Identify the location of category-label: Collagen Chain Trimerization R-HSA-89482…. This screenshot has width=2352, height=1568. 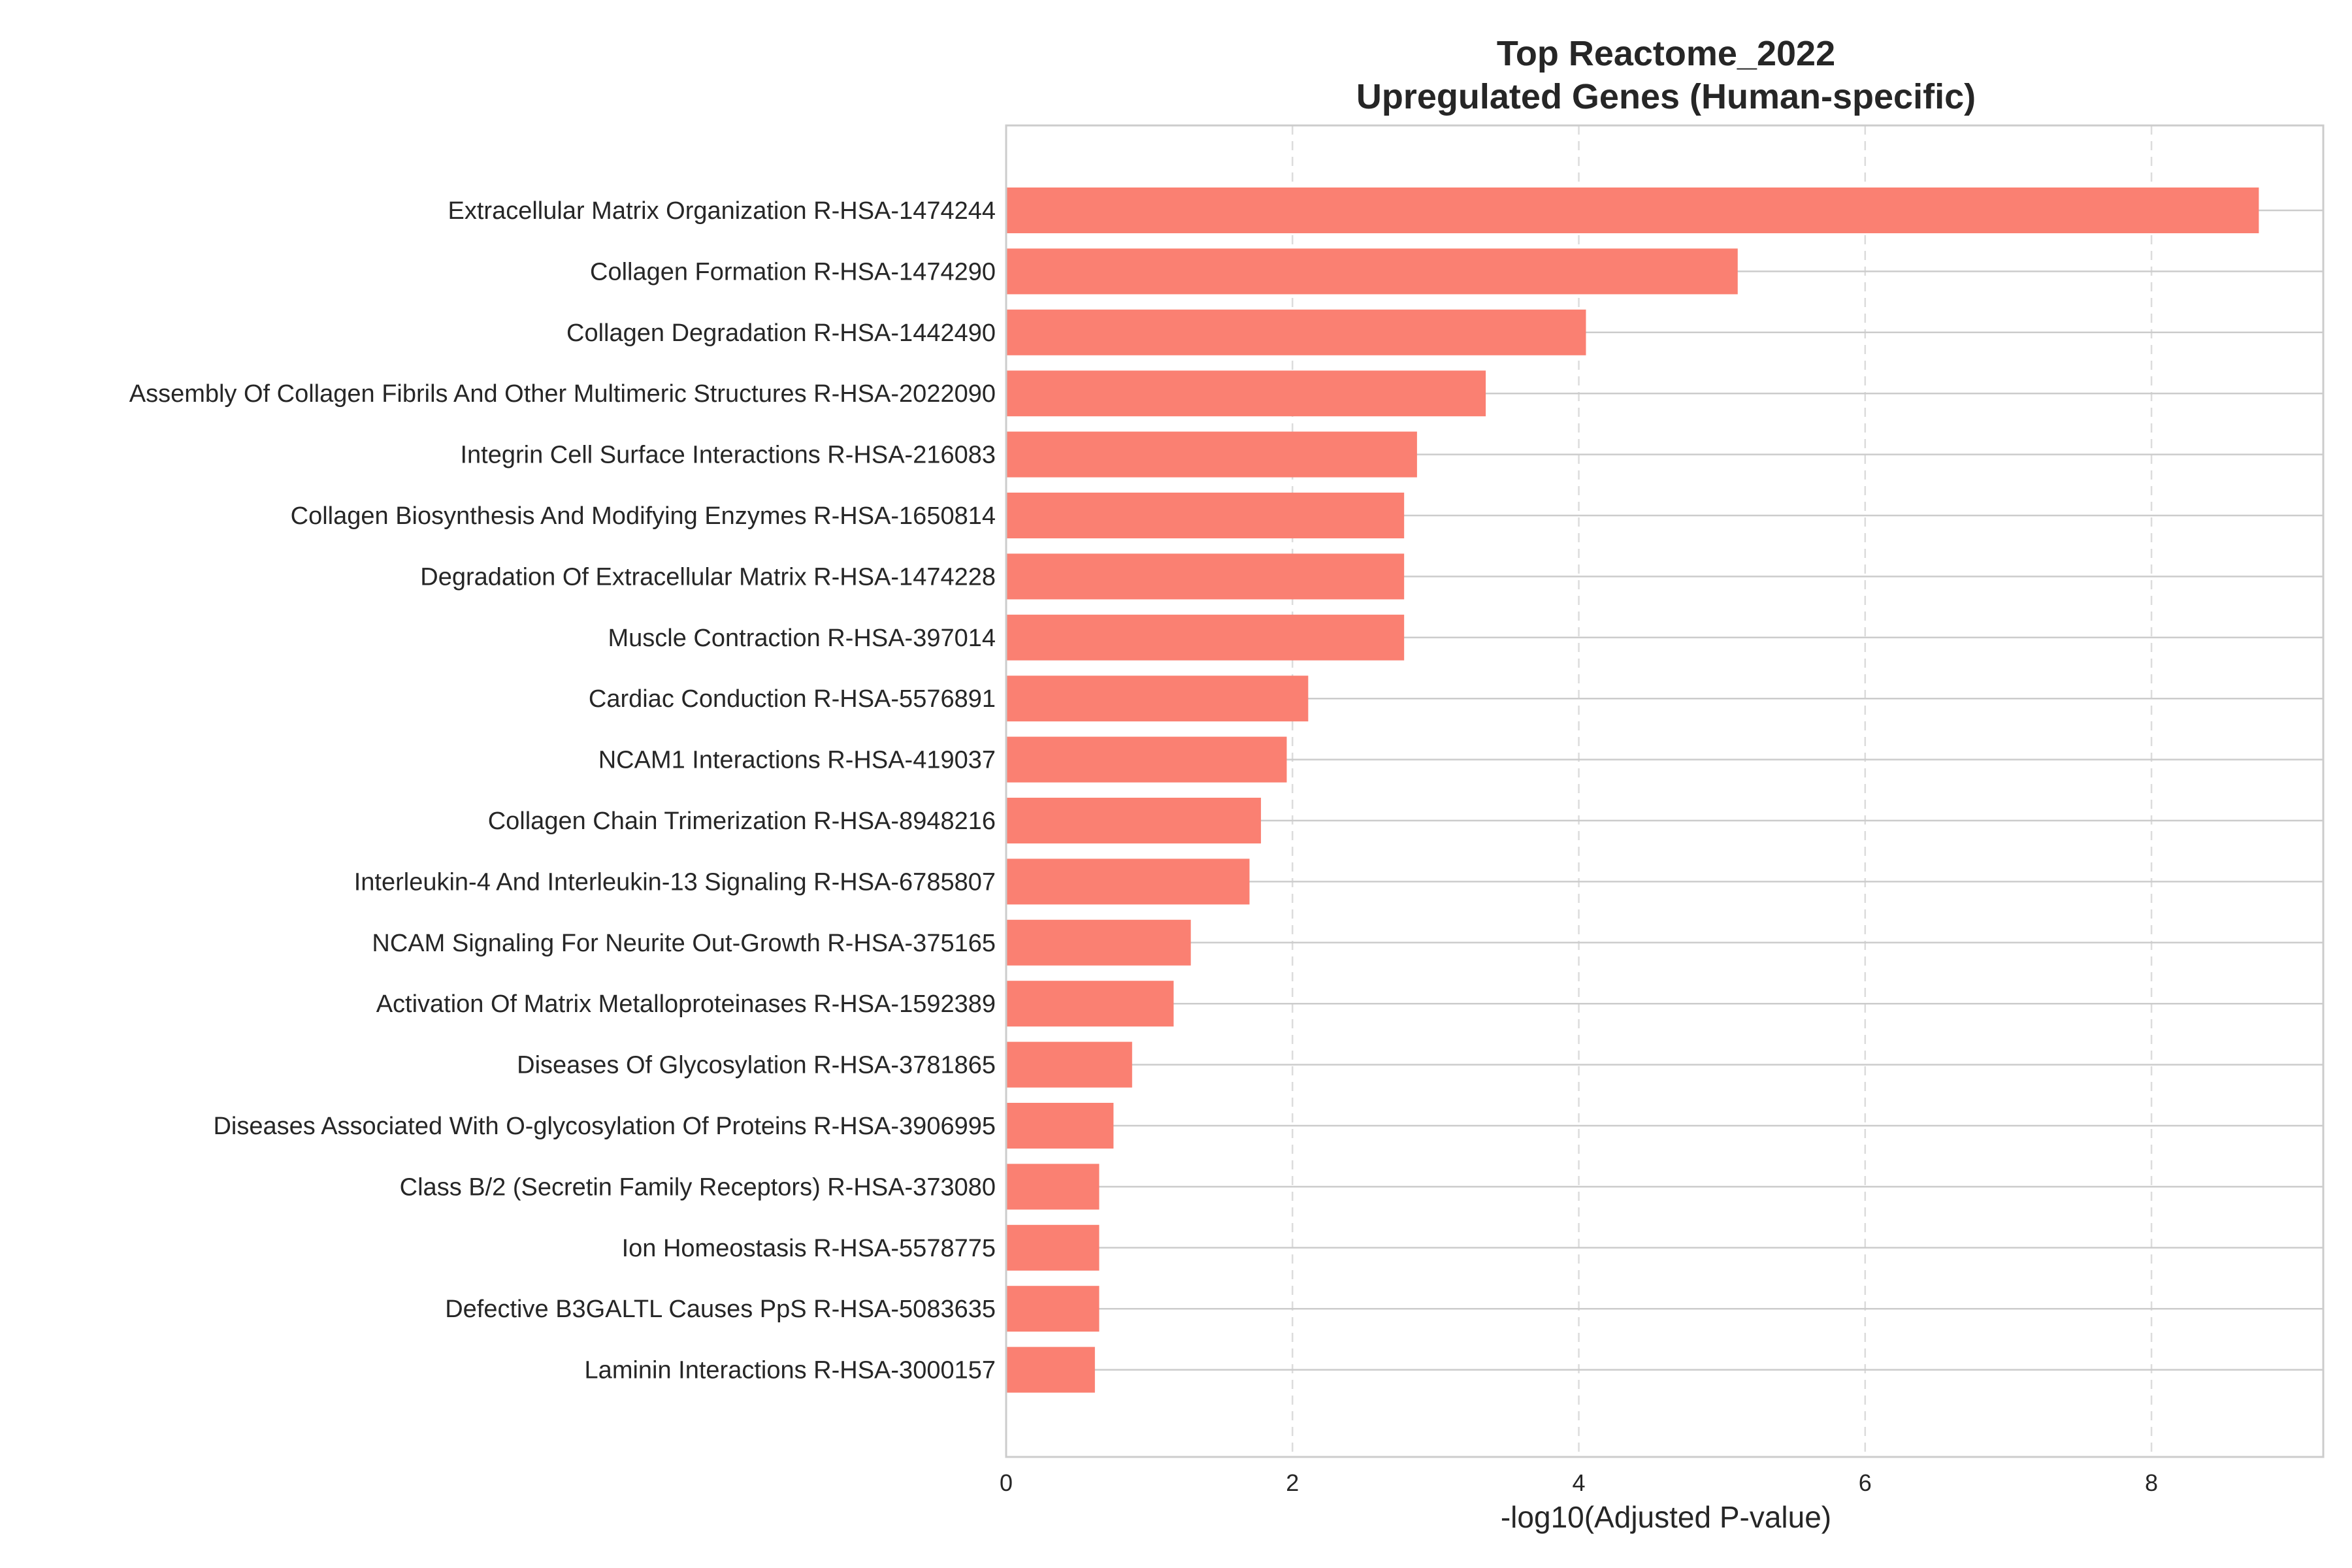
(742, 821).